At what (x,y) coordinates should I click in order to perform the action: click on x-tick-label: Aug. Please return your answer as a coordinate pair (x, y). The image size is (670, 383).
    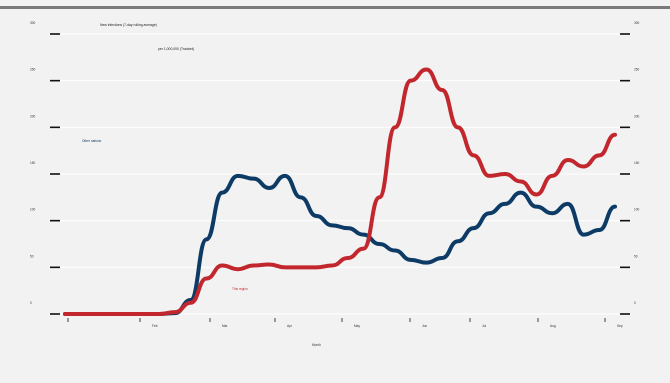
    Looking at the image, I should click on (553, 326).